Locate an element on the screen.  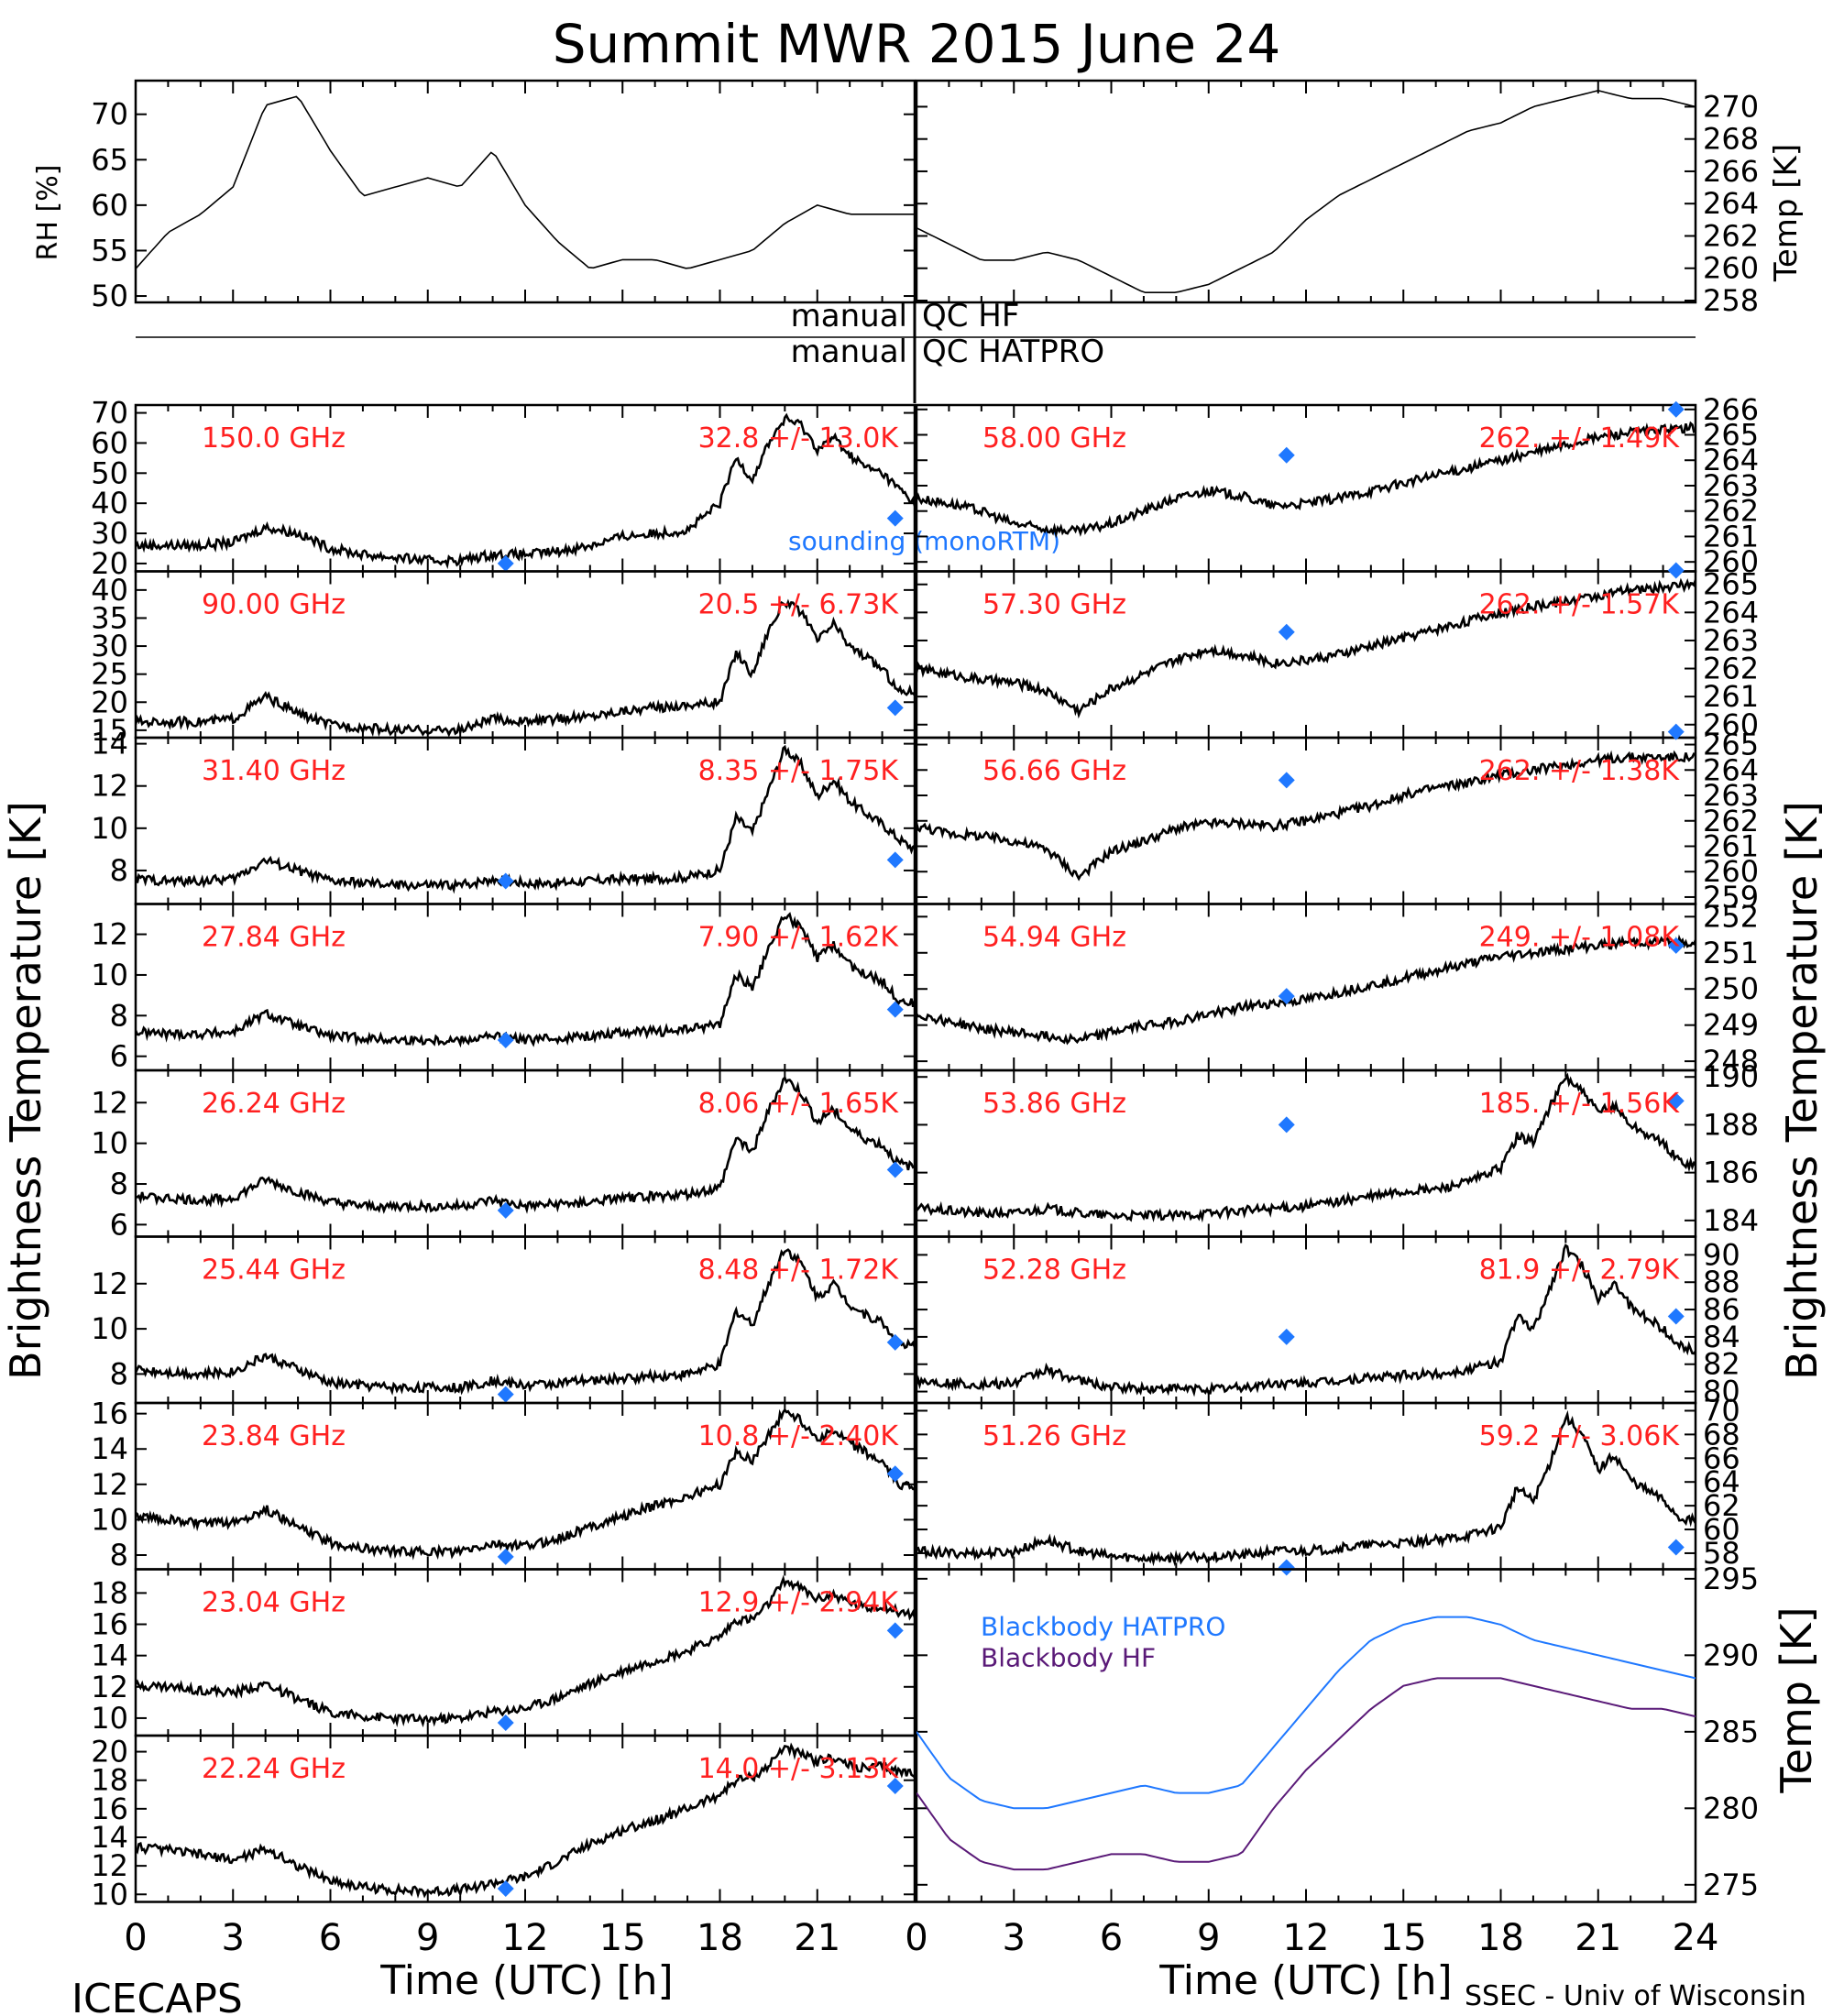
stat-label: 185. +/- 1.56K is located at coordinates (1580, 1104).